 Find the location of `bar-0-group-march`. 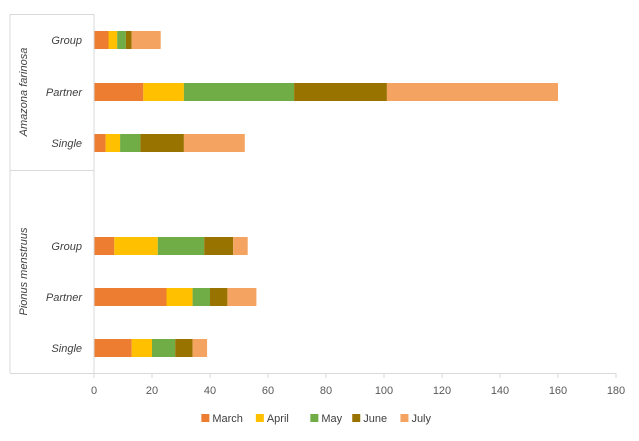

bar-0-group-march is located at coordinates (101, 40).